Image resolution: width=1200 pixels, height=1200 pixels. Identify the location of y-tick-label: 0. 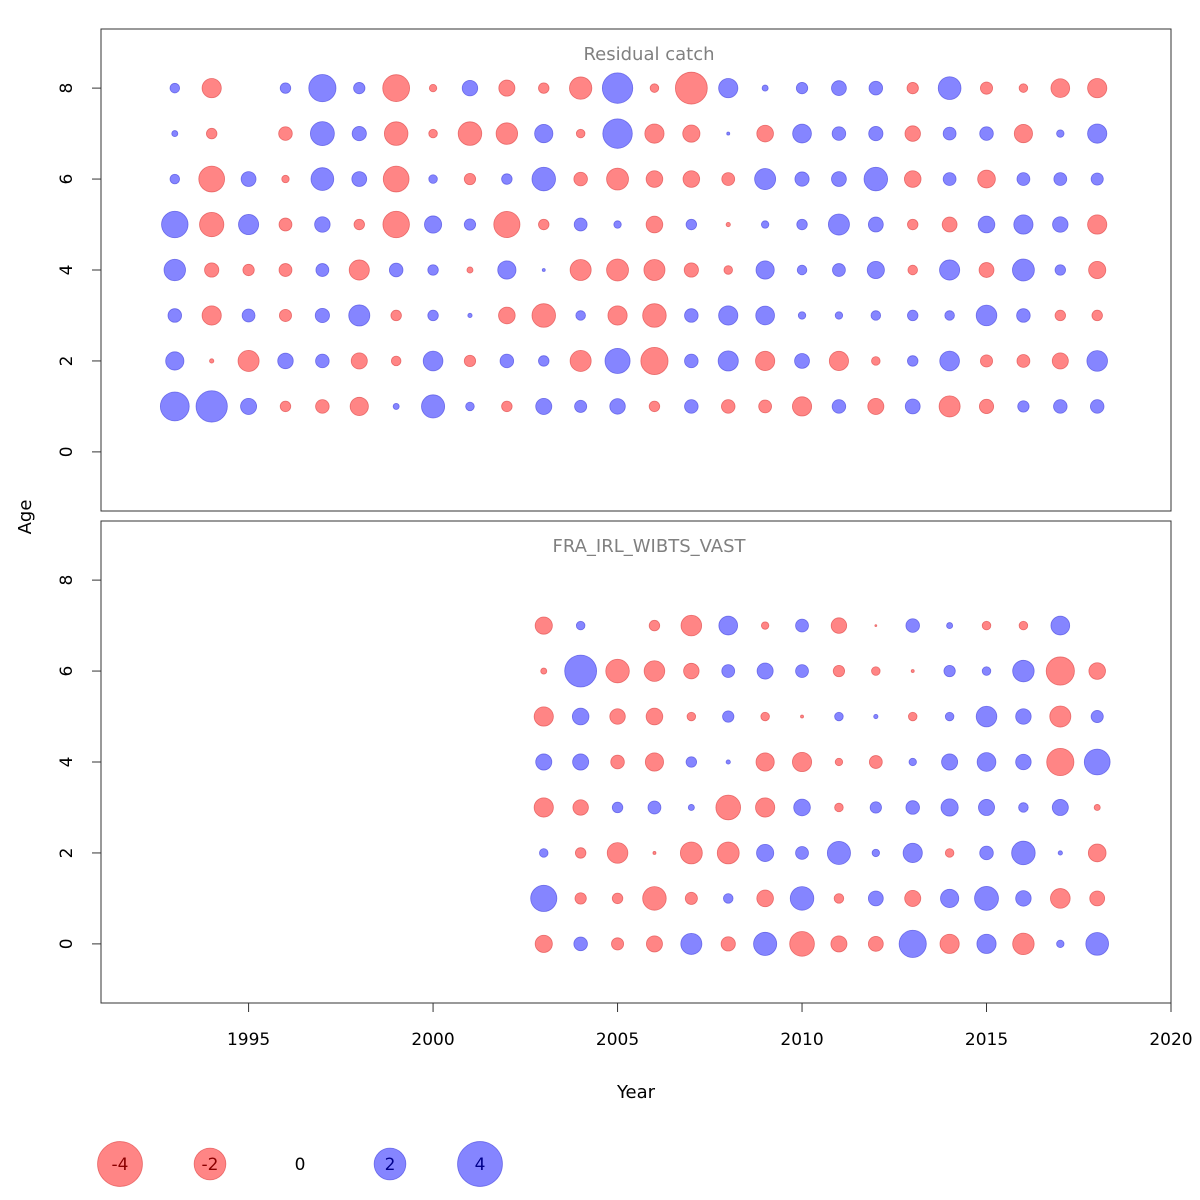
(67, 943).